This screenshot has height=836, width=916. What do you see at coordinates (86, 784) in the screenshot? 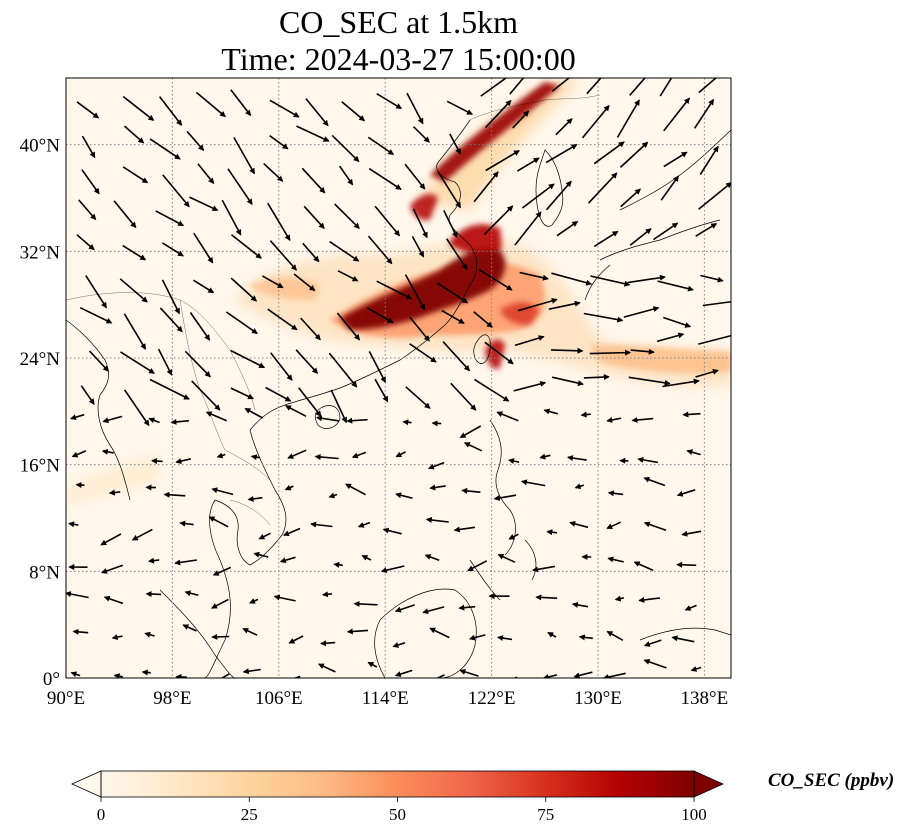
I see `colorbar-extend-min` at bounding box center [86, 784].